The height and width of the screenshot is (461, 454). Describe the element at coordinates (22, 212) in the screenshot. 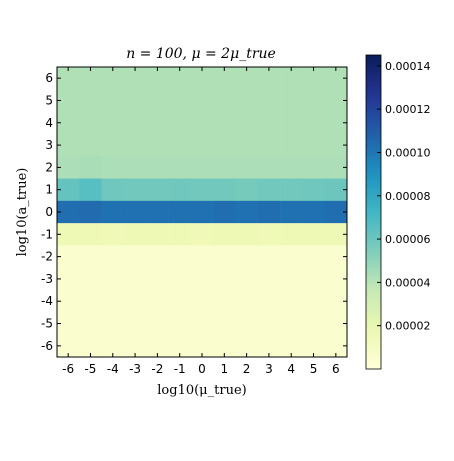

I see `y-axis-label: log10(a_true)` at that location.